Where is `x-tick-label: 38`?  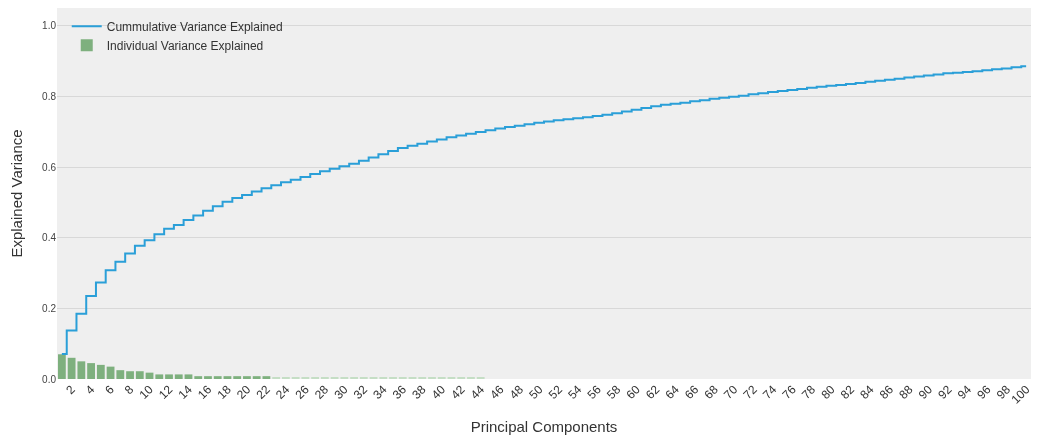
x-tick-label: 38 is located at coordinates (419, 392).